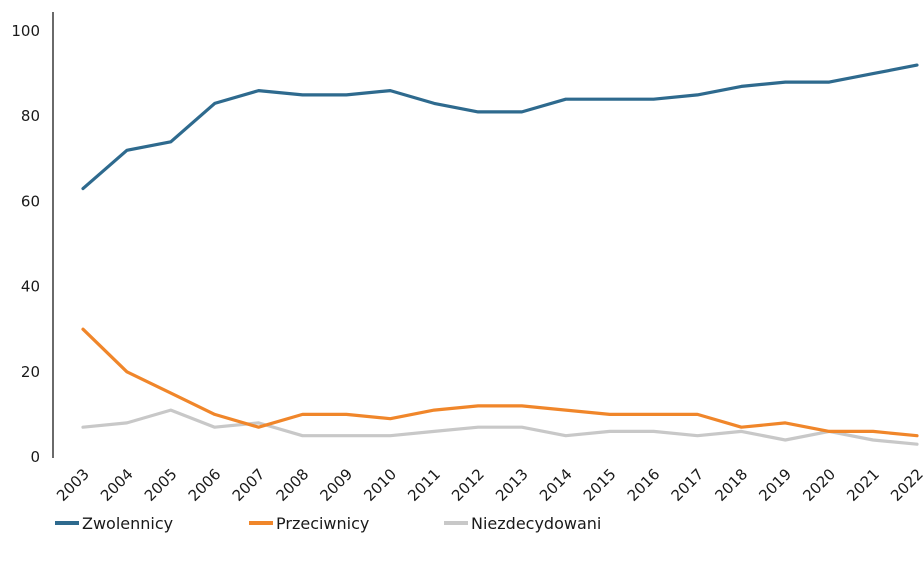 The image size is (924, 567). I want to click on x-tick-label: 2005, so click(161, 485).